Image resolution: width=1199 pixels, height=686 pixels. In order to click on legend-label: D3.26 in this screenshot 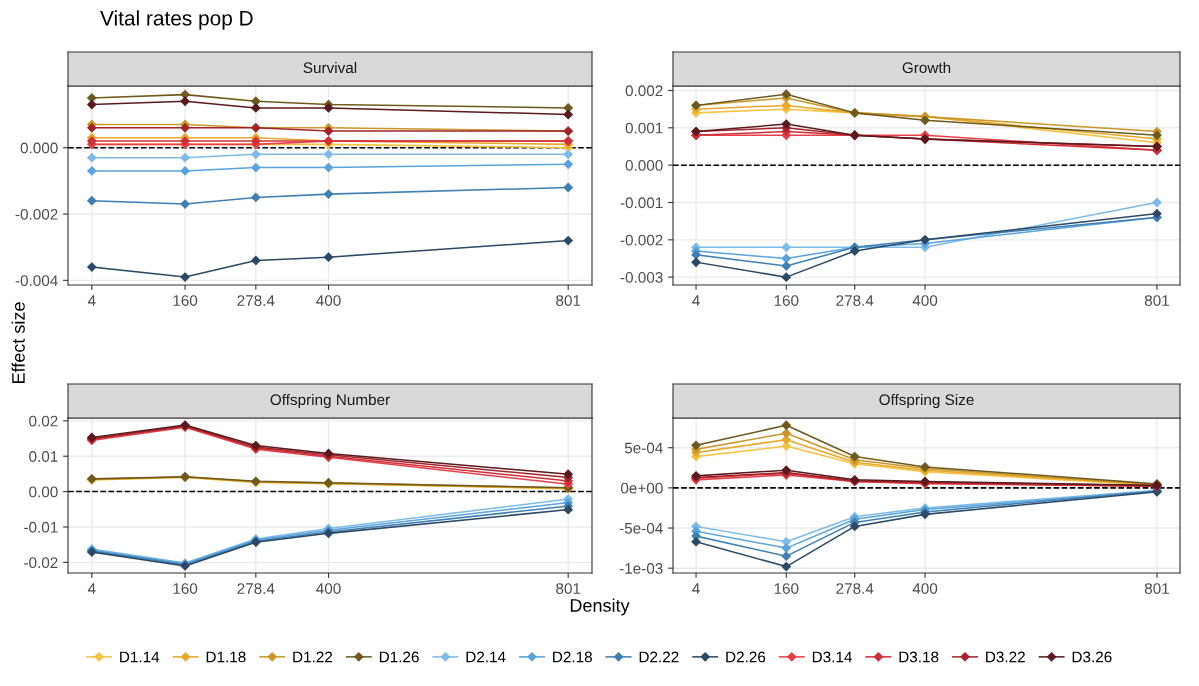, I will do `click(1092, 657)`.